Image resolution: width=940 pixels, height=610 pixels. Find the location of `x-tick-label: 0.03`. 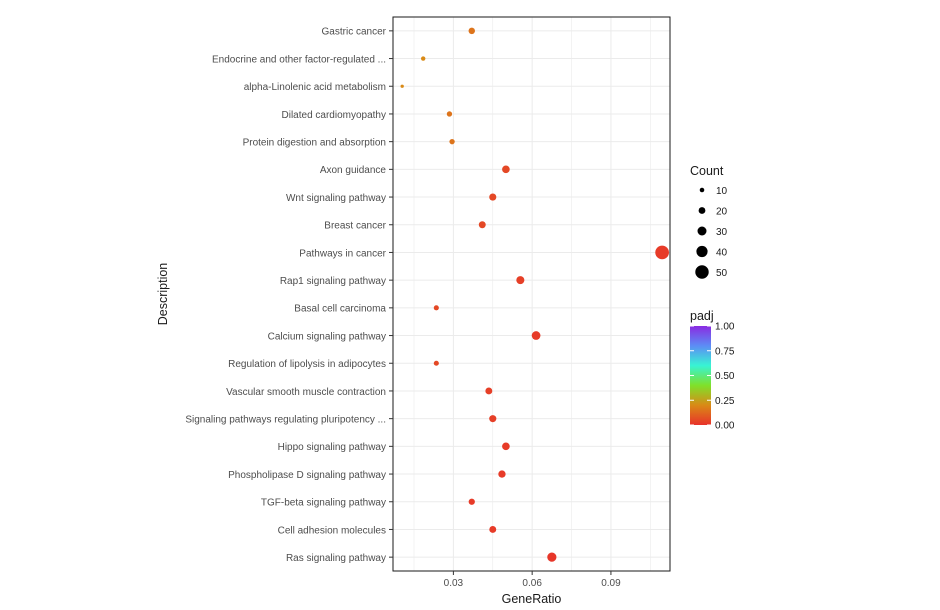

x-tick-label: 0.03 is located at coordinates (454, 583).